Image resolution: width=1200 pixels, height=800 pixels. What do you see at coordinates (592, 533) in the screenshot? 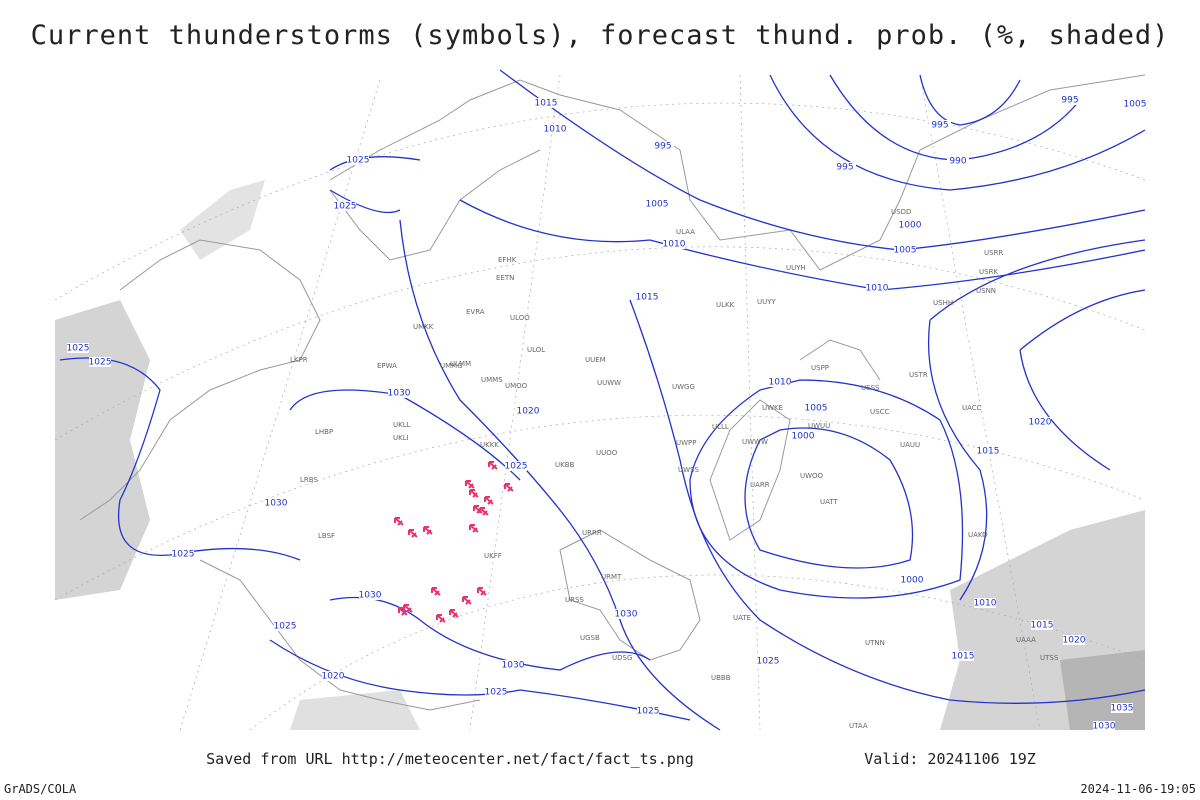
I see `station-label: URRR` at bounding box center [592, 533].